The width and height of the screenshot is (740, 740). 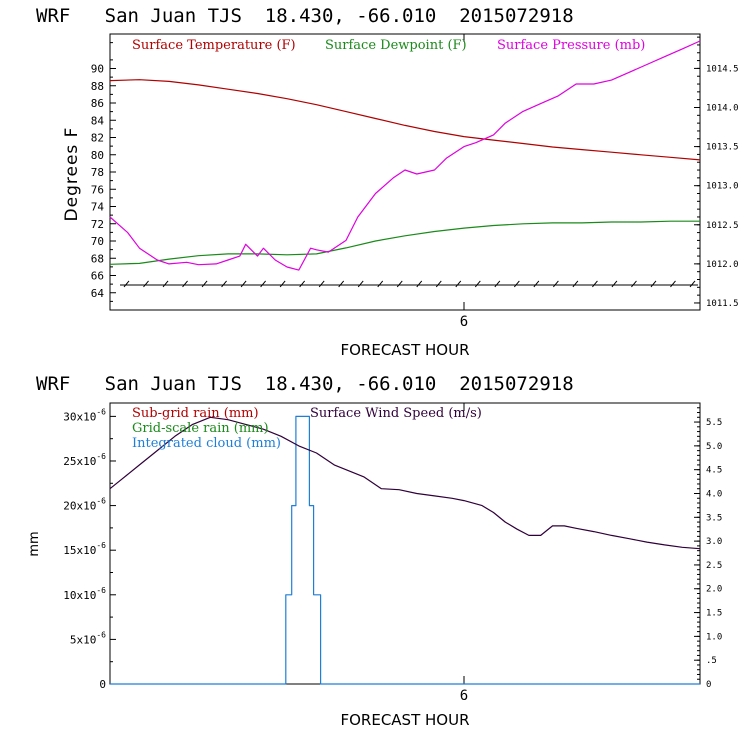 I want to click on legend-surface-temperature: Surface Temperature (F), so click(x=214, y=45).